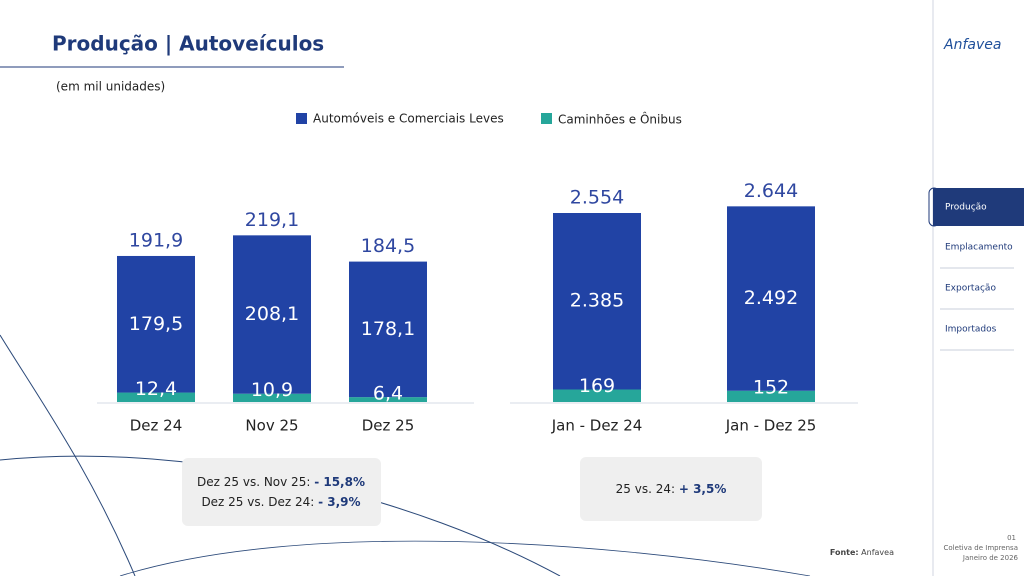 The width and height of the screenshot is (1024, 576). Describe the element at coordinates (156, 240) in the screenshot. I see `total-label: 191,9` at that location.